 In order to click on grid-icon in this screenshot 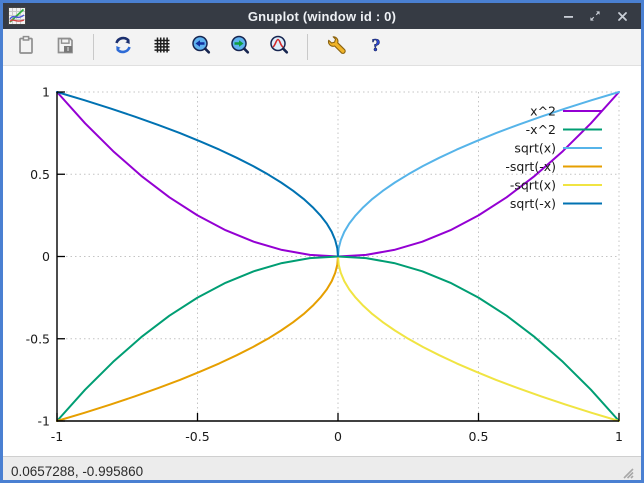, I will do `click(162, 47)`.